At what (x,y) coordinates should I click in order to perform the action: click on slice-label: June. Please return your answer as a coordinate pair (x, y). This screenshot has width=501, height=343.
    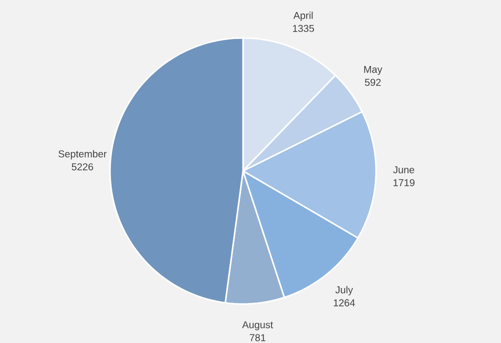
    Looking at the image, I should click on (403, 170).